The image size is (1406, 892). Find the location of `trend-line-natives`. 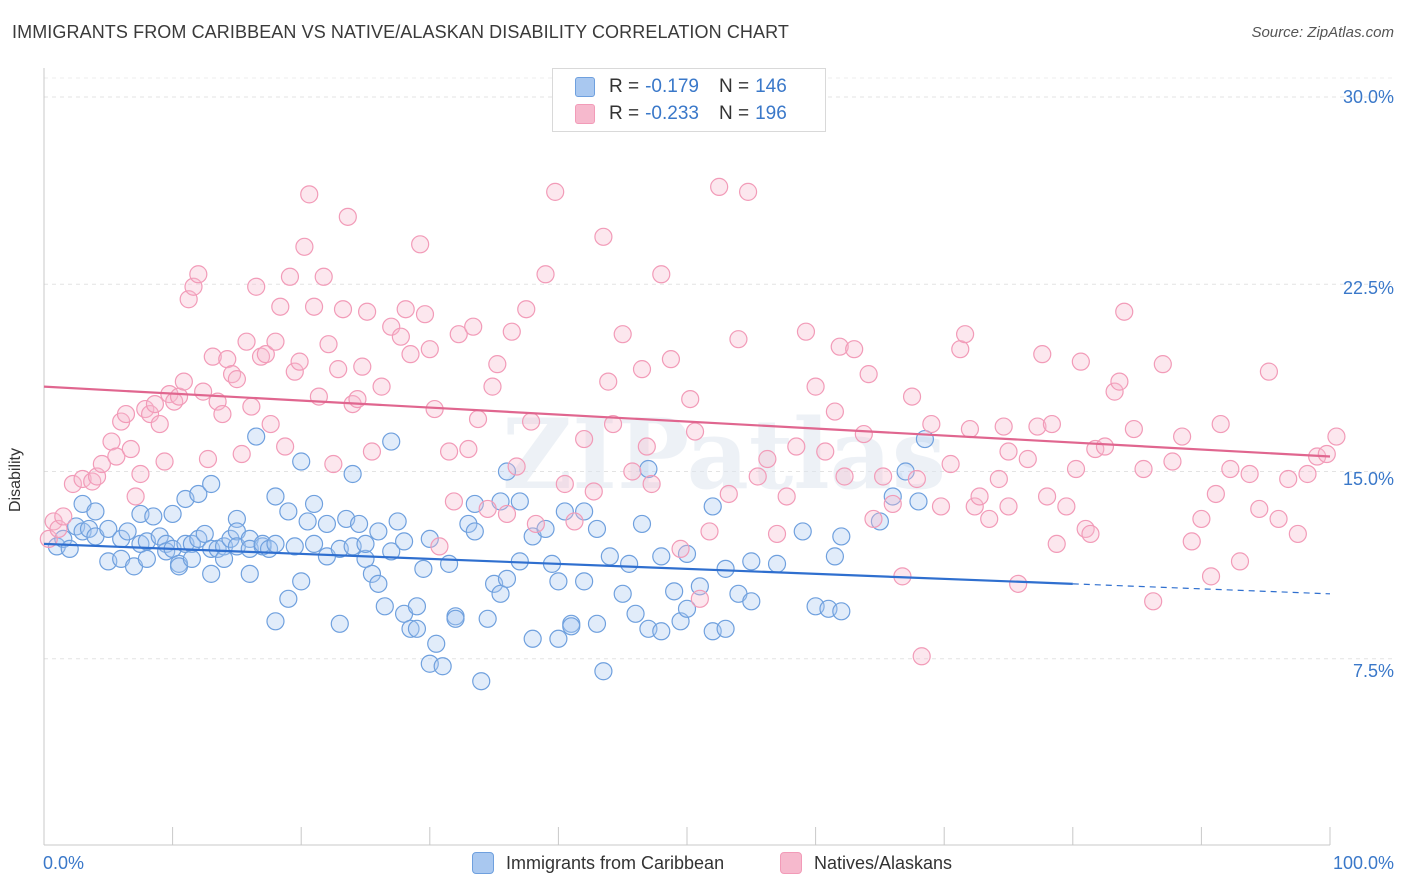

trend-line-natives is located at coordinates (687, 421).